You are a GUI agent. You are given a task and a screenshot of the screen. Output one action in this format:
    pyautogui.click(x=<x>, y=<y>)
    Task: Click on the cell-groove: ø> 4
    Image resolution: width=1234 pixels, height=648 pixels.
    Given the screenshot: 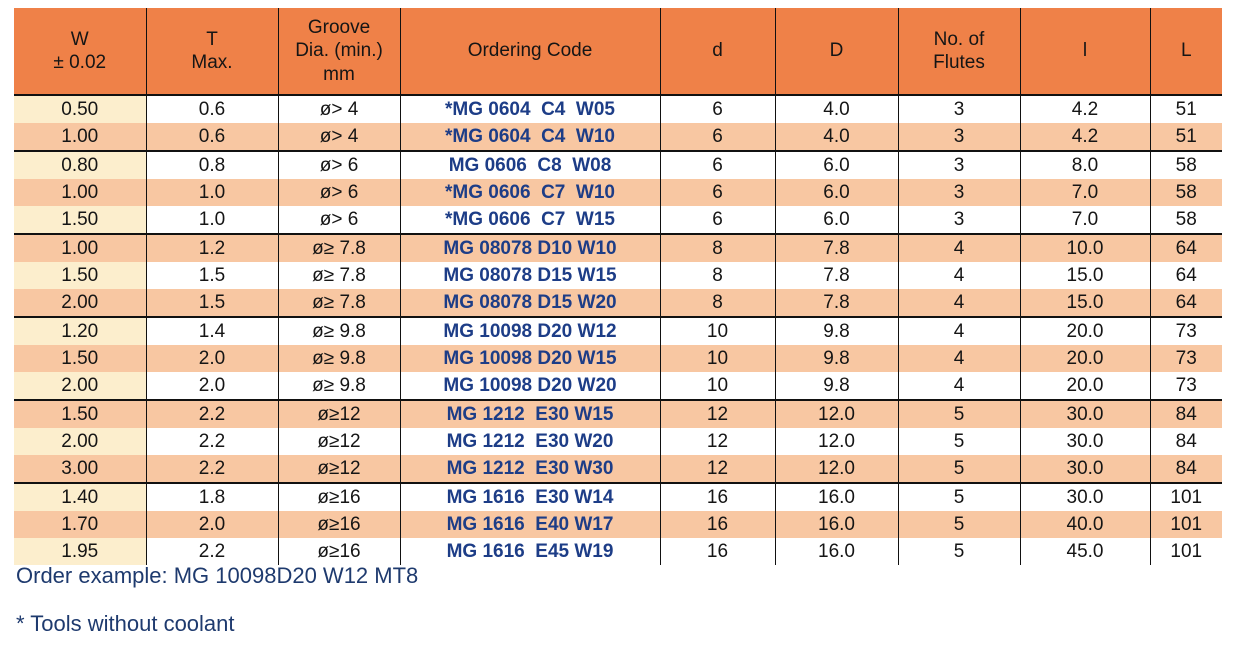 What is the action you would take?
    pyautogui.click(x=339, y=137)
    